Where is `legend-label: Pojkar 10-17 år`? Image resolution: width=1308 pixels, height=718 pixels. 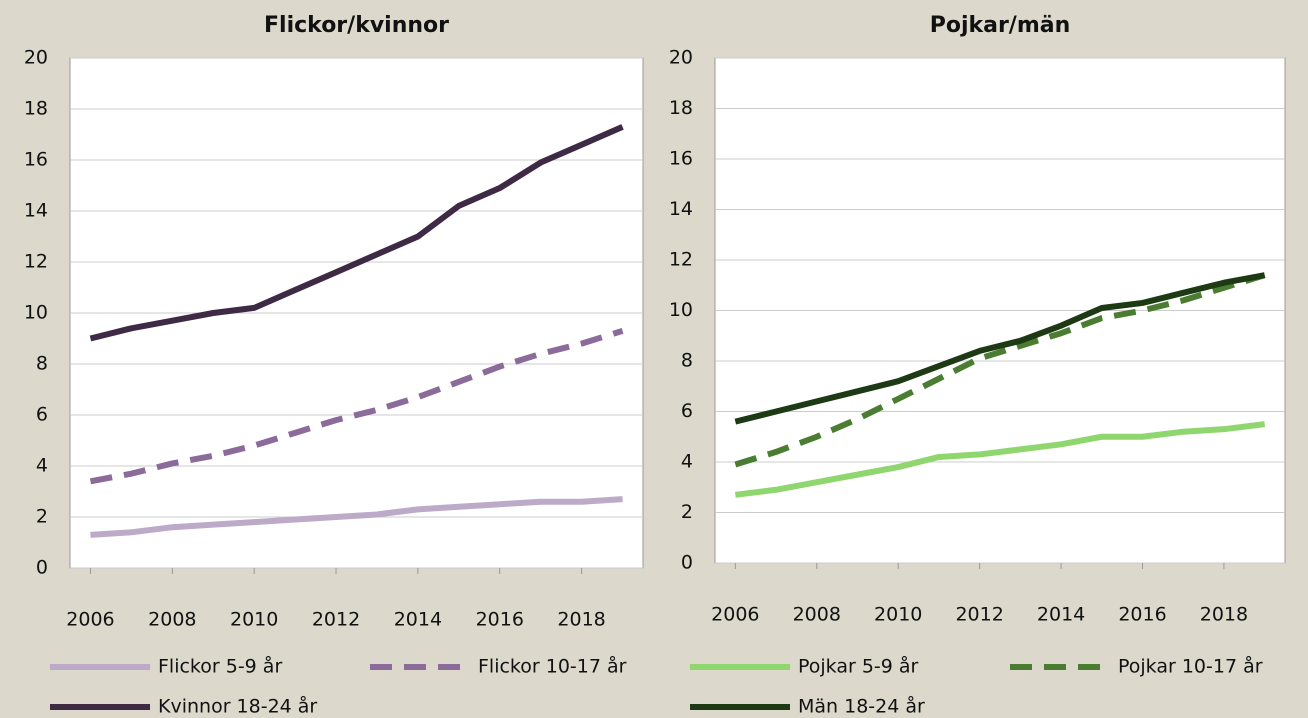 legend-label: Pojkar 10-17 år is located at coordinates (1190, 666).